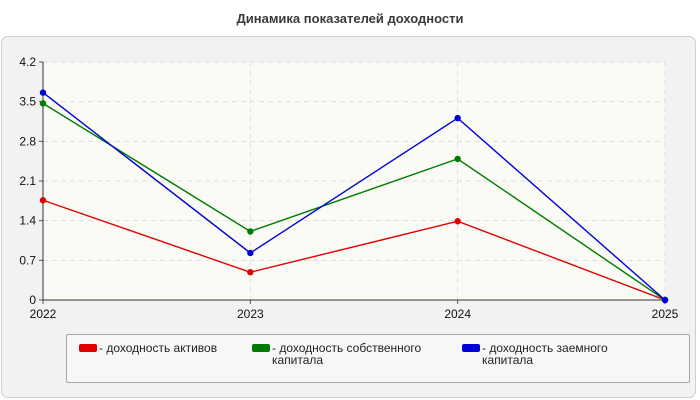 The width and height of the screenshot is (700, 400). I want to click on legend-swatch-equity, so click(261, 348).